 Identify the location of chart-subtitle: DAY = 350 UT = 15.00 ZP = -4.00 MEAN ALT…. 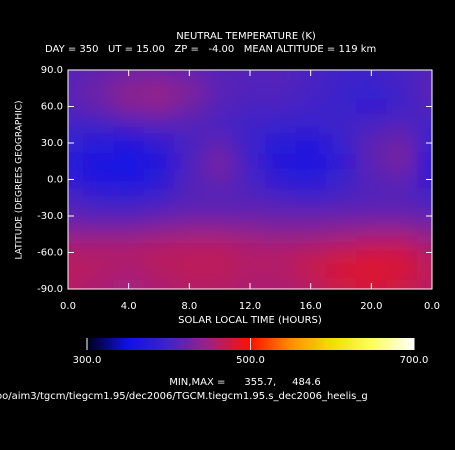
(210, 49).